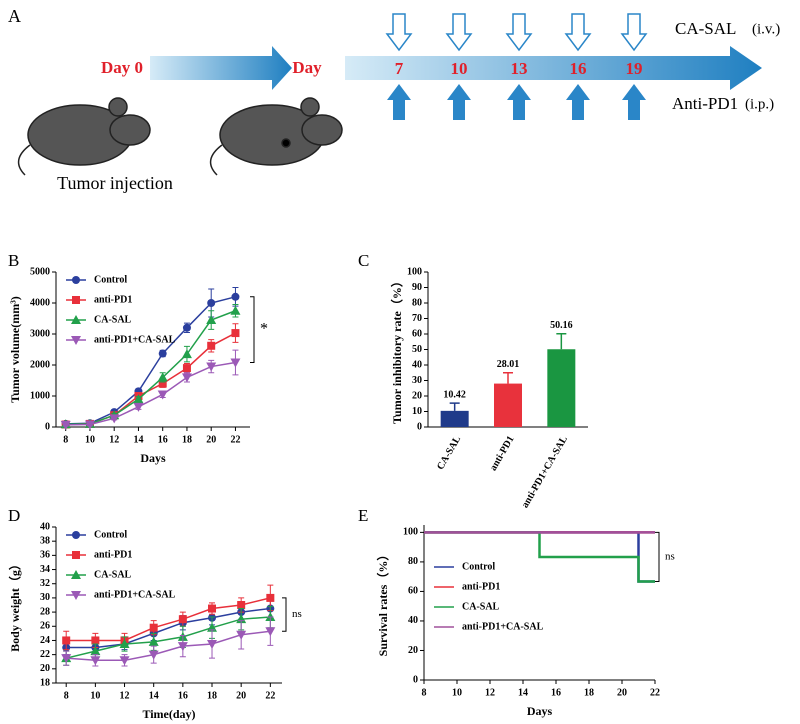 This screenshot has width=800, height=724. I want to click on day-number: 13, so click(519, 68).